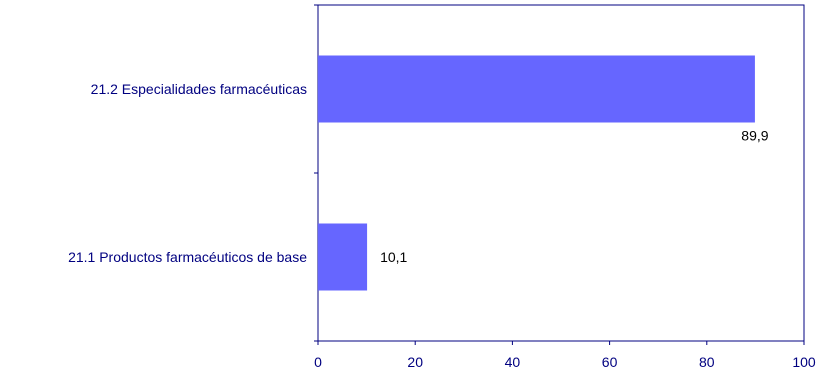 The image size is (819, 373). What do you see at coordinates (754, 136) in the screenshot?
I see `value-label-2: 89,9` at bounding box center [754, 136].